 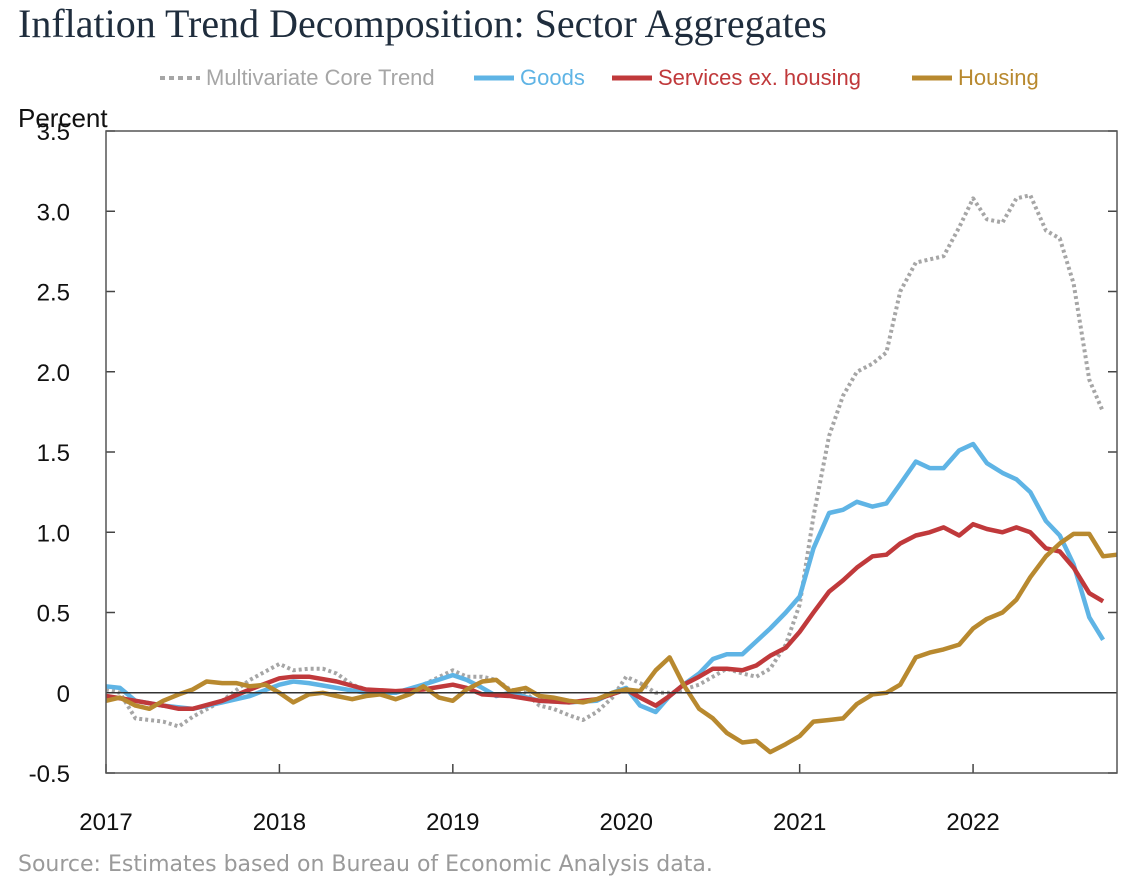 What do you see at coordinates (53, 373) in the screenshot?
I see `y-tick-label: 2.0` at bounding box center [53, 373].